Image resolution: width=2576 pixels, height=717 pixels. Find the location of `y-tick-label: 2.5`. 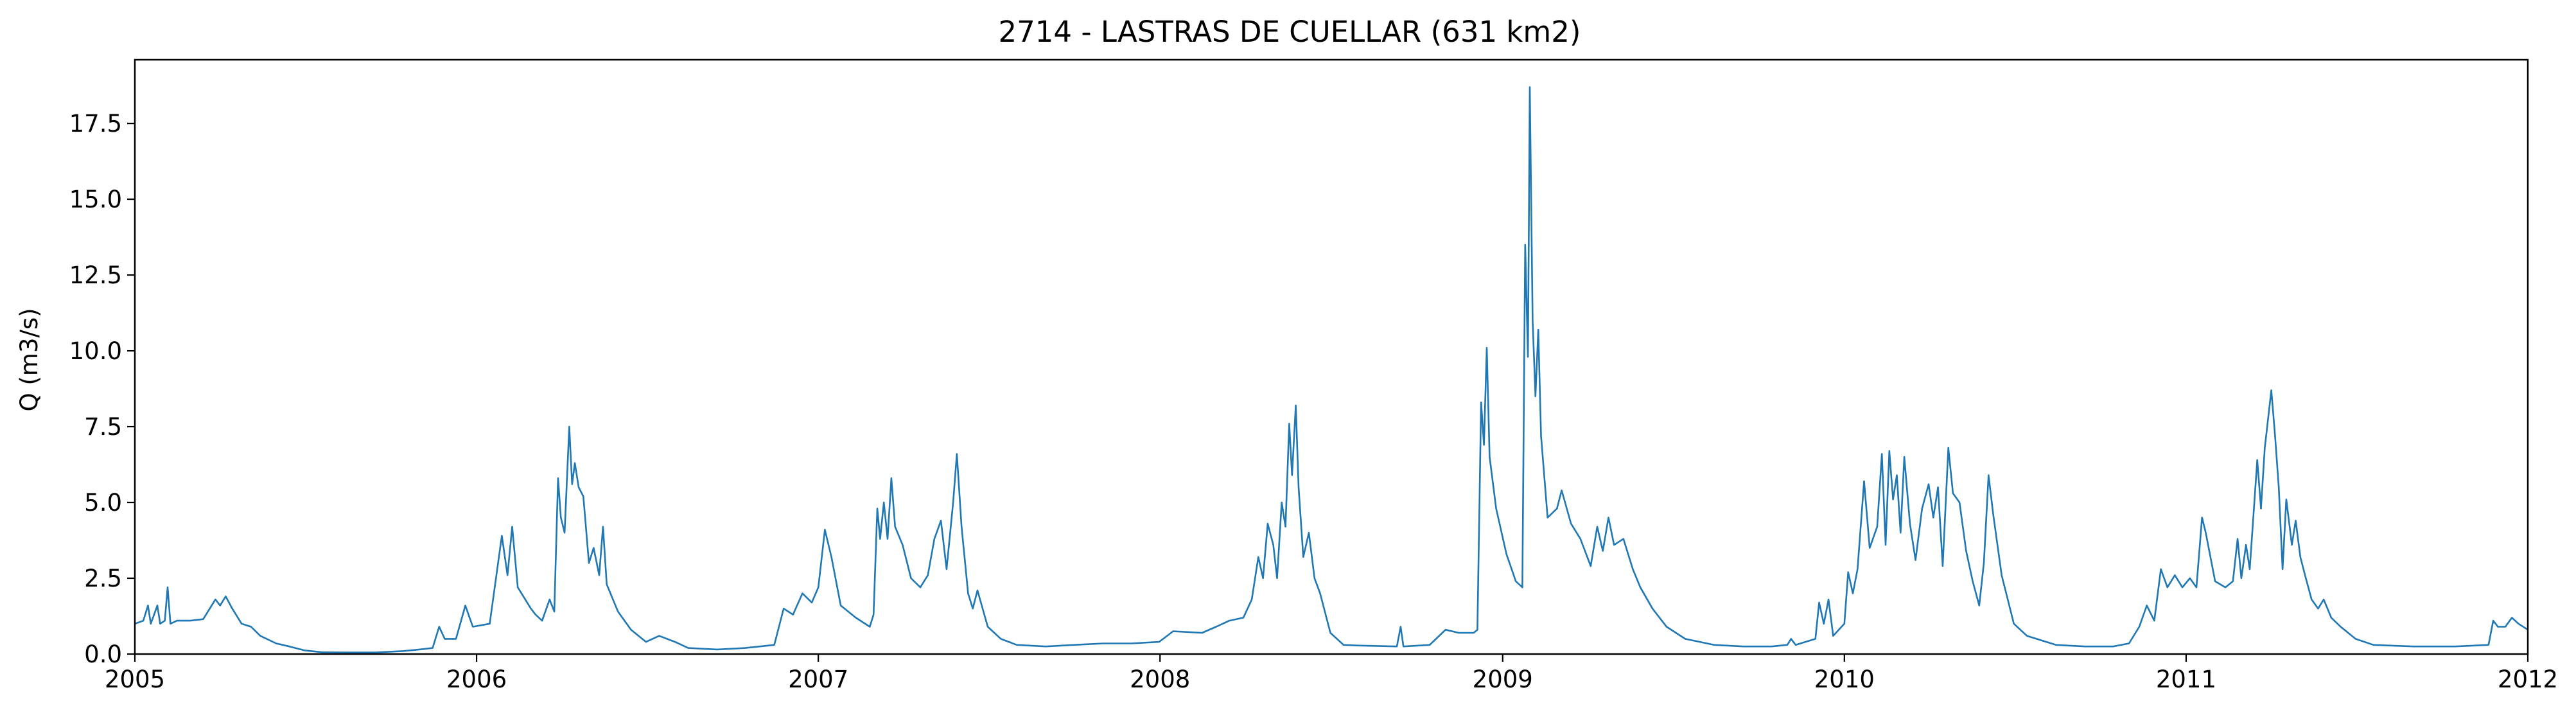

y-tick-label: 2.5 is located at coordinates (103, 578).